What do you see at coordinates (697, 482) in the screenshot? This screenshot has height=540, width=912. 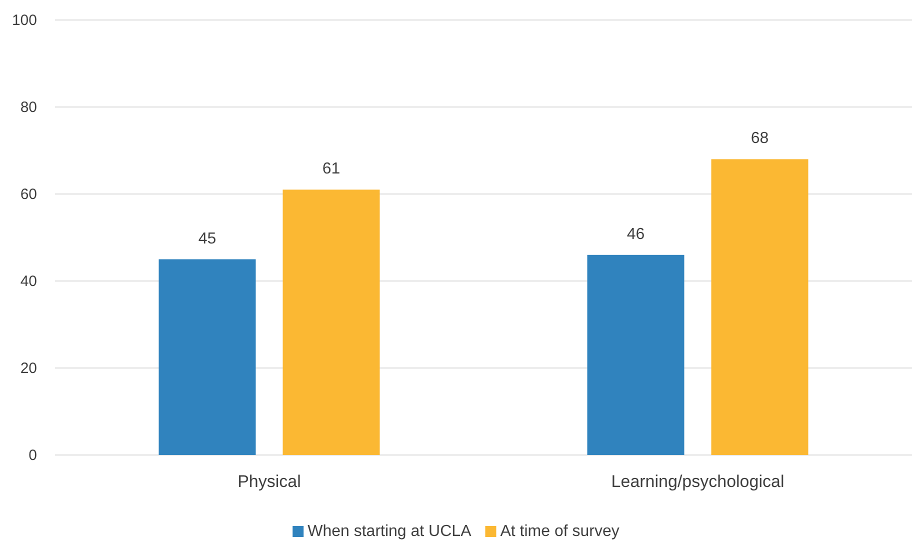 I see `x-tick-label: Learning/psychological` at bounding box center [697, 482].